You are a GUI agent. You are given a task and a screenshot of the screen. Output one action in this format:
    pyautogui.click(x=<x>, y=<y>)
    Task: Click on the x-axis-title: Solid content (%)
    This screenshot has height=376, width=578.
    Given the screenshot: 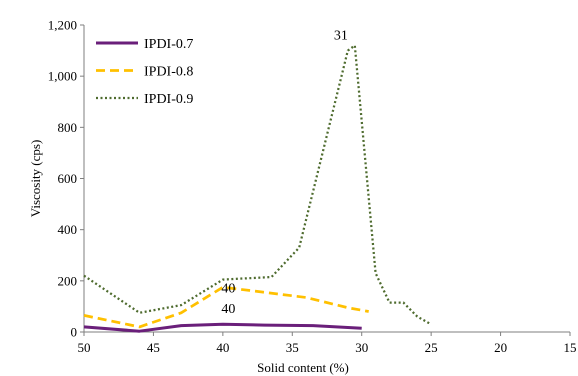 What is the action you would take?
    pyautogui.click(x=303, y=367)
    